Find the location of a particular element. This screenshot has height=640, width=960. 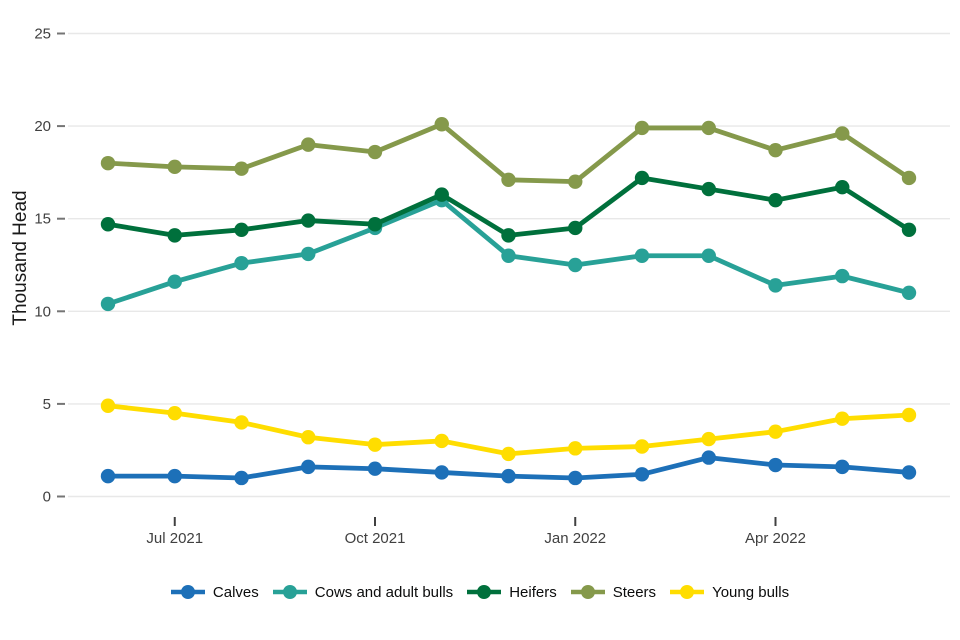

legend-label: Cows and adult bulls is located at coordinates (384, 592).